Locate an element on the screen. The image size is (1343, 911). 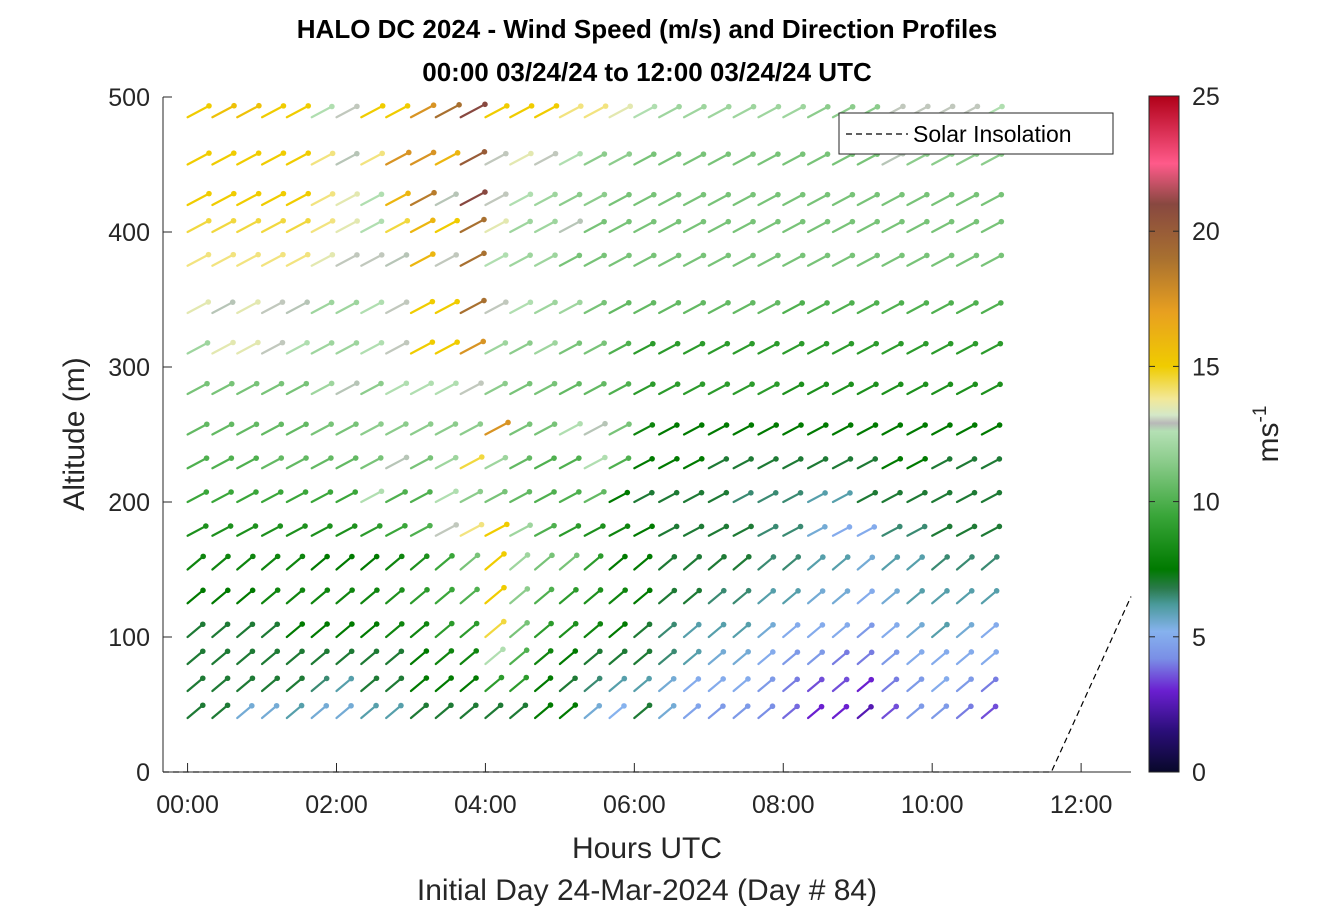
y-tick-label: 200 is located at coordinates (129, 503).